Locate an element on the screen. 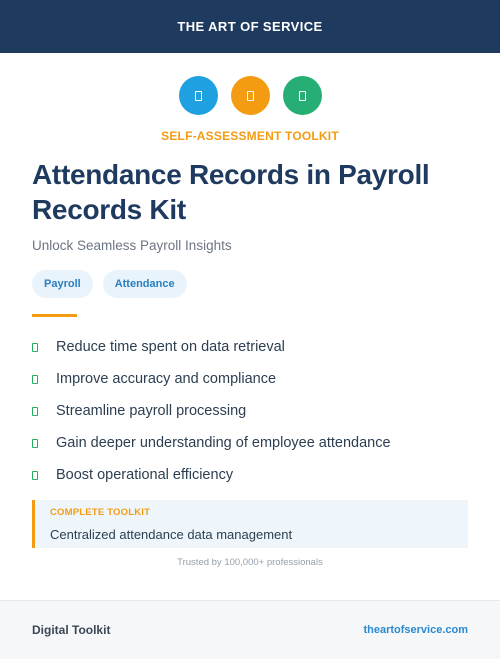 The image size is (500, 659). icon-row is located at coordinates (250, 95).